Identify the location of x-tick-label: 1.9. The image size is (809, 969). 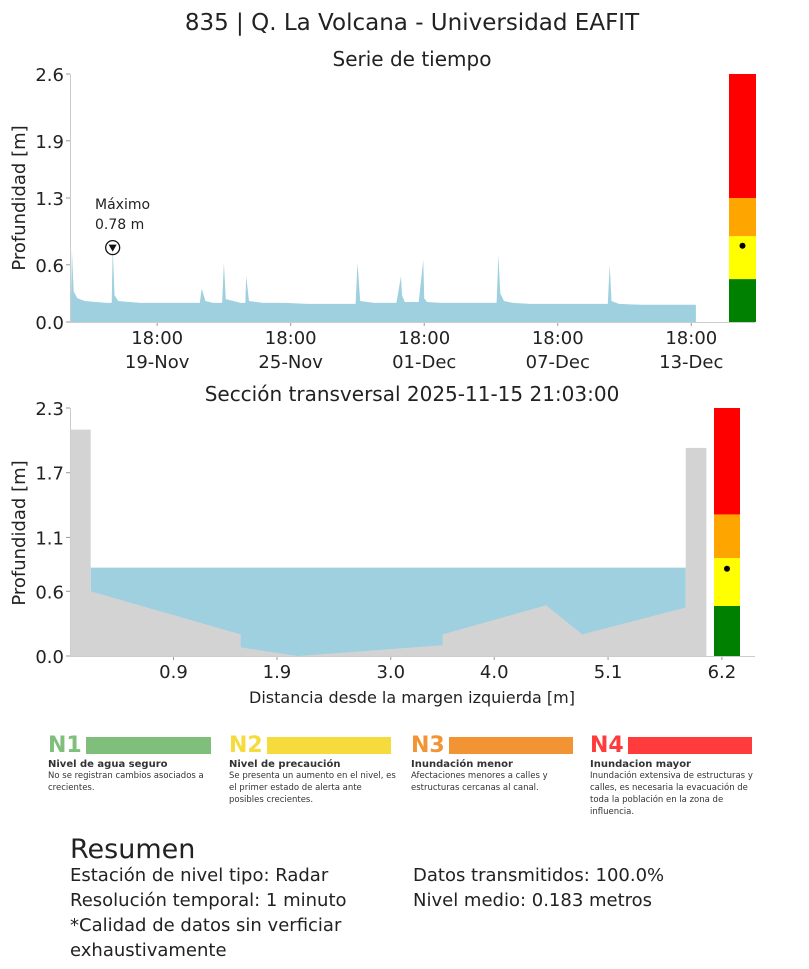
(277, 672).